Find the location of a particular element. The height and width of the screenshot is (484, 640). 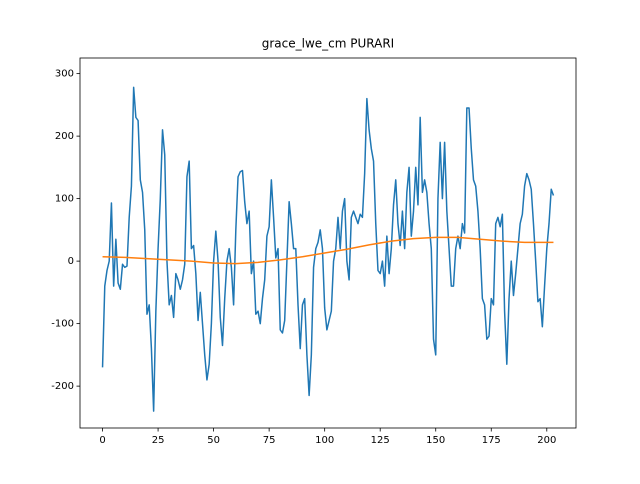

x-tick-label: 75 is located at coordinates (269, 440).